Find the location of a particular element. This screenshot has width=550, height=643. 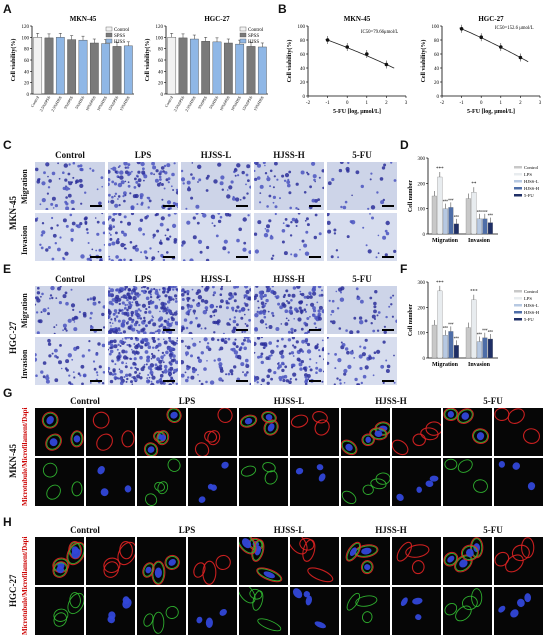

significance-mark: *** is located at coordinates (440, 169).